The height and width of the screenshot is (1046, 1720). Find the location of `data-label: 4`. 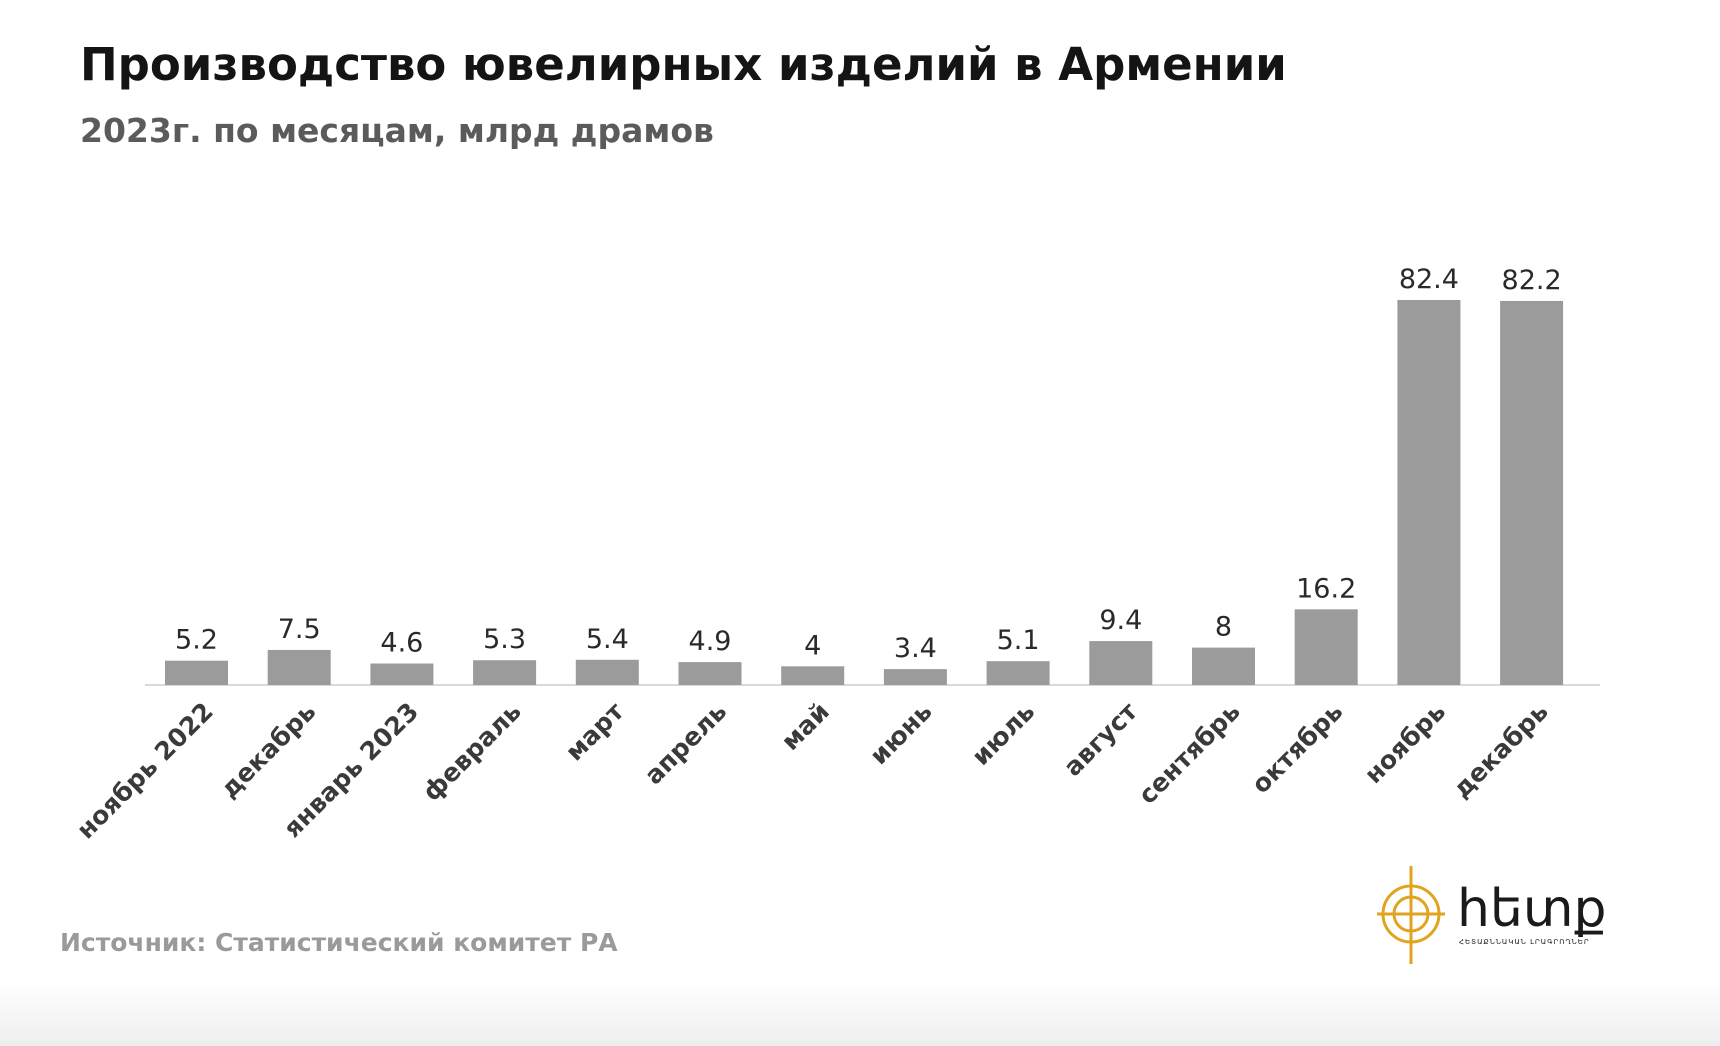

data-label: 4 is located at coordinates (812, 645).